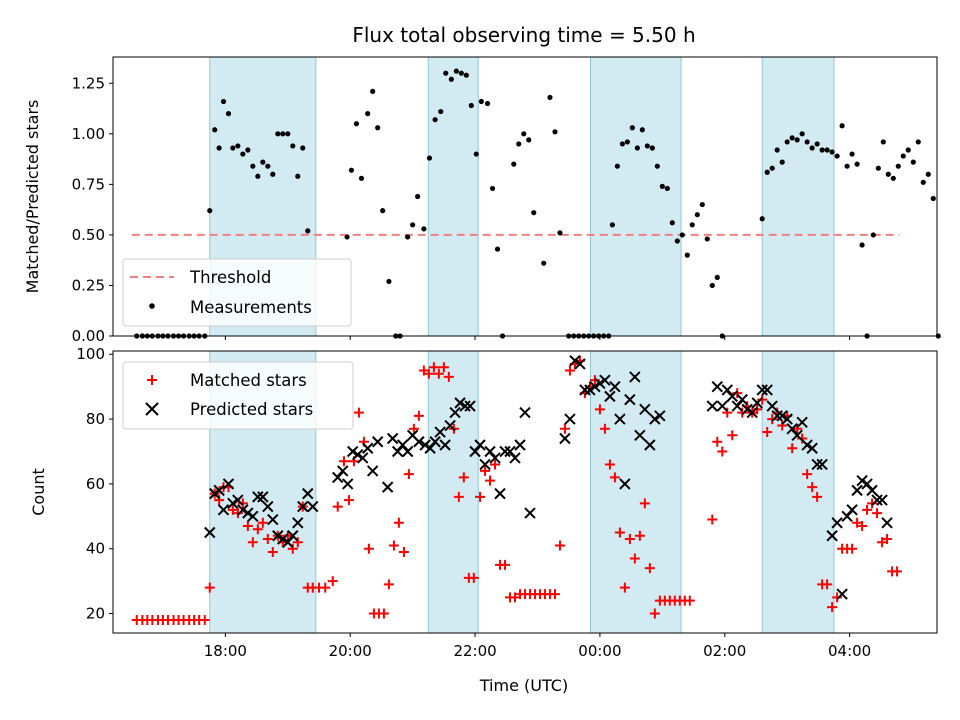  What do you see at coordinates (152, 409) in the screenshot?
I see `legend-predicted-swatch` at bounding box center [152, 409].